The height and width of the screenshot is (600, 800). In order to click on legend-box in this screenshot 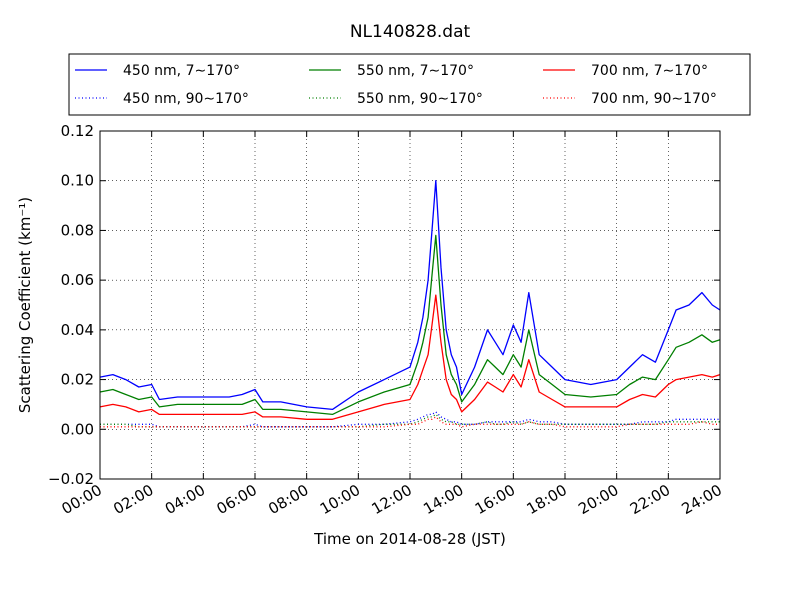, I will do `click(409, 84)`.